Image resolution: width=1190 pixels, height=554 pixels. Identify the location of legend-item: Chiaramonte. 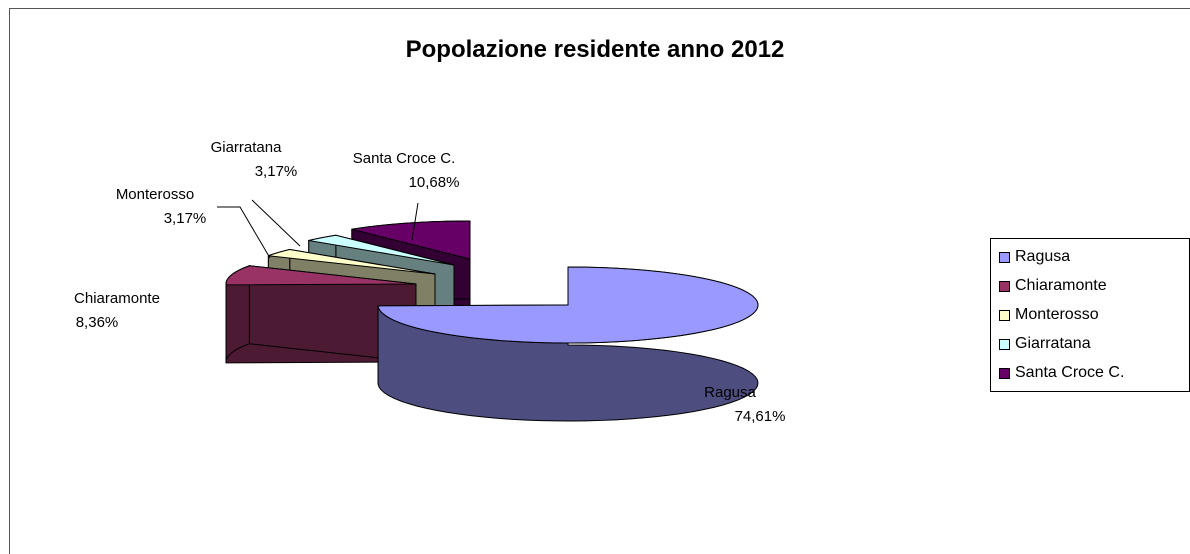
(1053, 286).